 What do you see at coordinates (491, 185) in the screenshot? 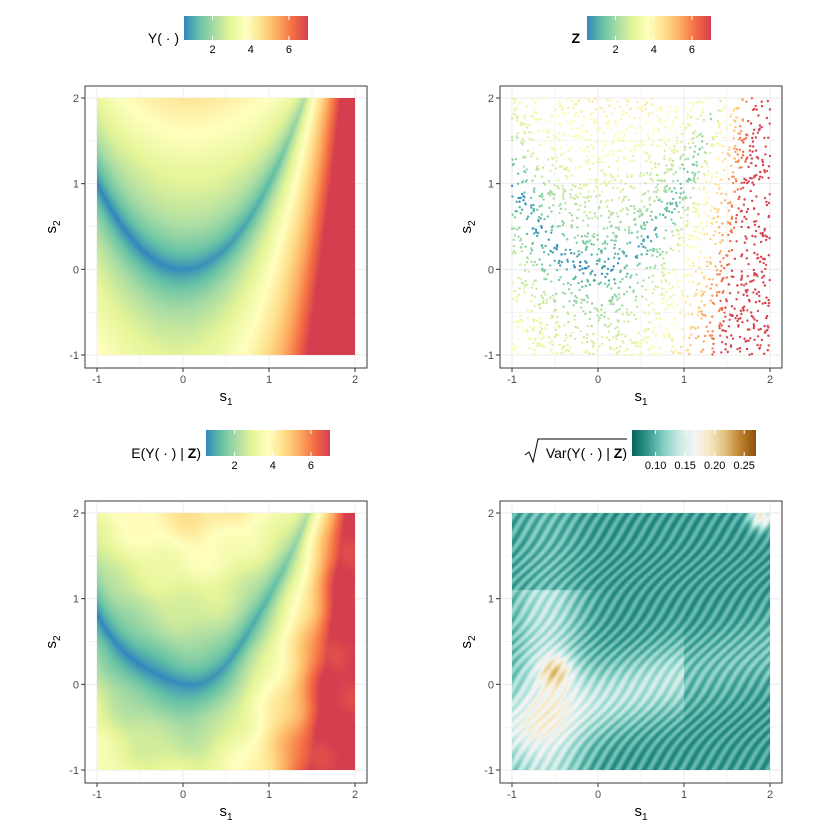
I see `y-tick-label: 1` at bounding box center [491, 185].